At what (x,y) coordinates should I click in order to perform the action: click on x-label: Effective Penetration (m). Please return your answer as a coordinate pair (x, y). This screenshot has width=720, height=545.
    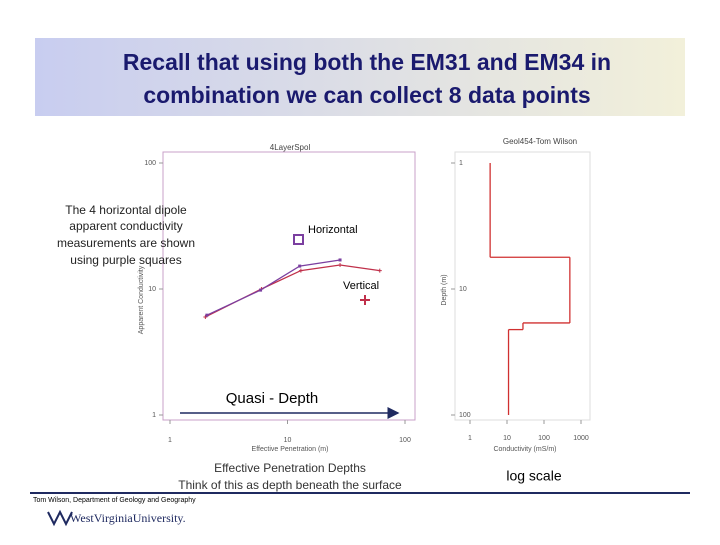
    Looking at the image, I should click on (290, 449).